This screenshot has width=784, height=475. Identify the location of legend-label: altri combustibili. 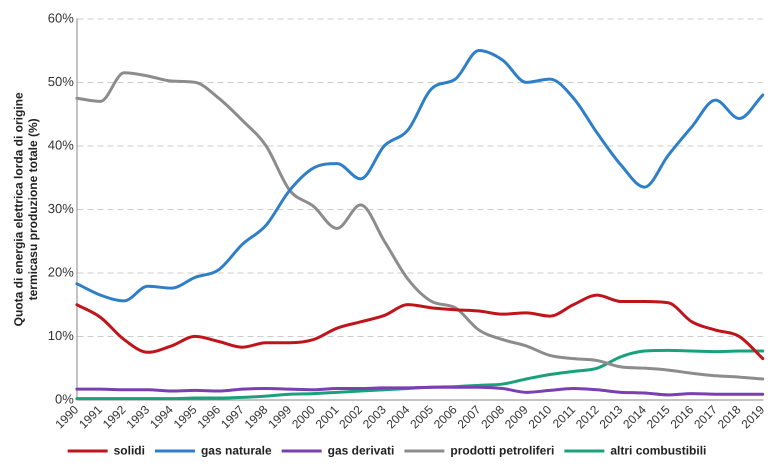
(658, 450).